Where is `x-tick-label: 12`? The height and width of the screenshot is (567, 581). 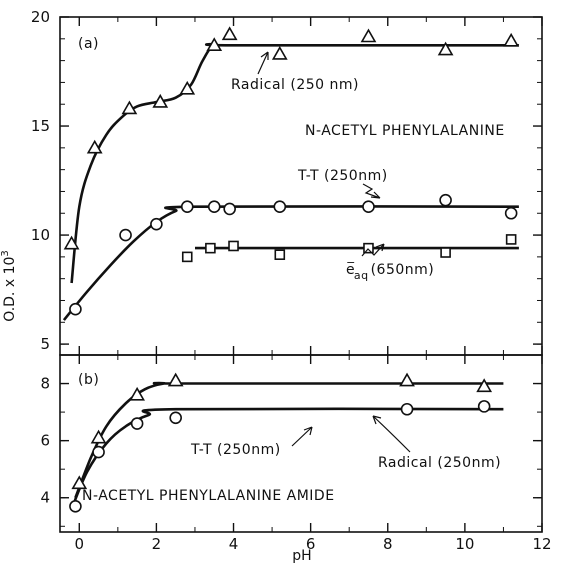
x-tick-label: 12 is located at coordinates (541, 544).